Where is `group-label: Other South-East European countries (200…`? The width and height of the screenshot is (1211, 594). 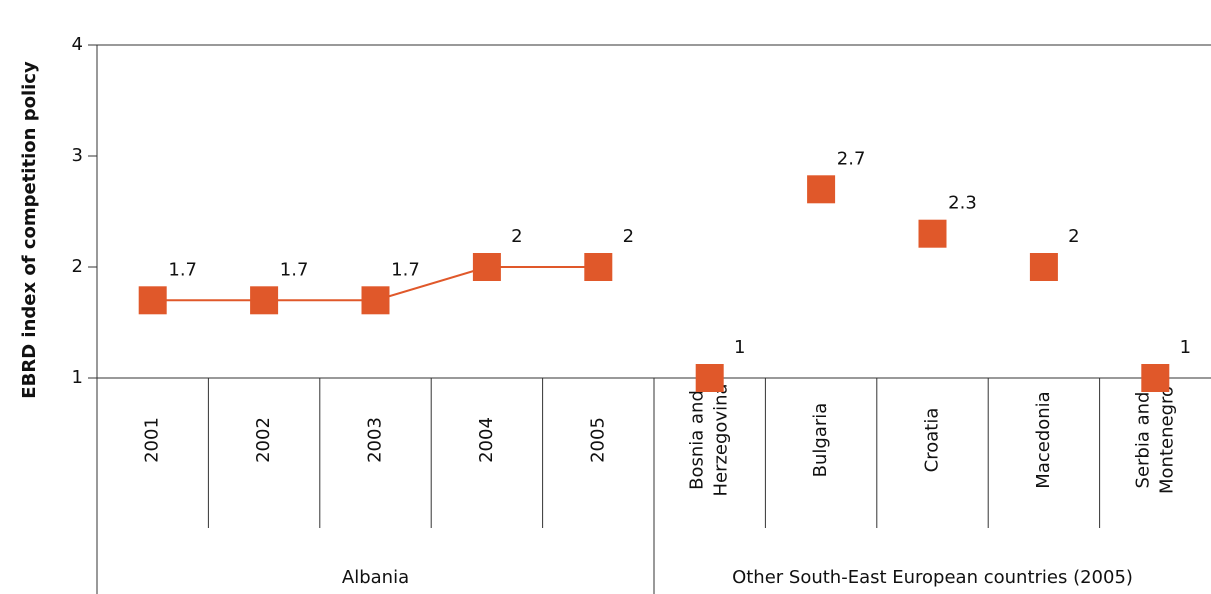
group-label: Other South-East European countries (200… is located at coordinates (932, 577).